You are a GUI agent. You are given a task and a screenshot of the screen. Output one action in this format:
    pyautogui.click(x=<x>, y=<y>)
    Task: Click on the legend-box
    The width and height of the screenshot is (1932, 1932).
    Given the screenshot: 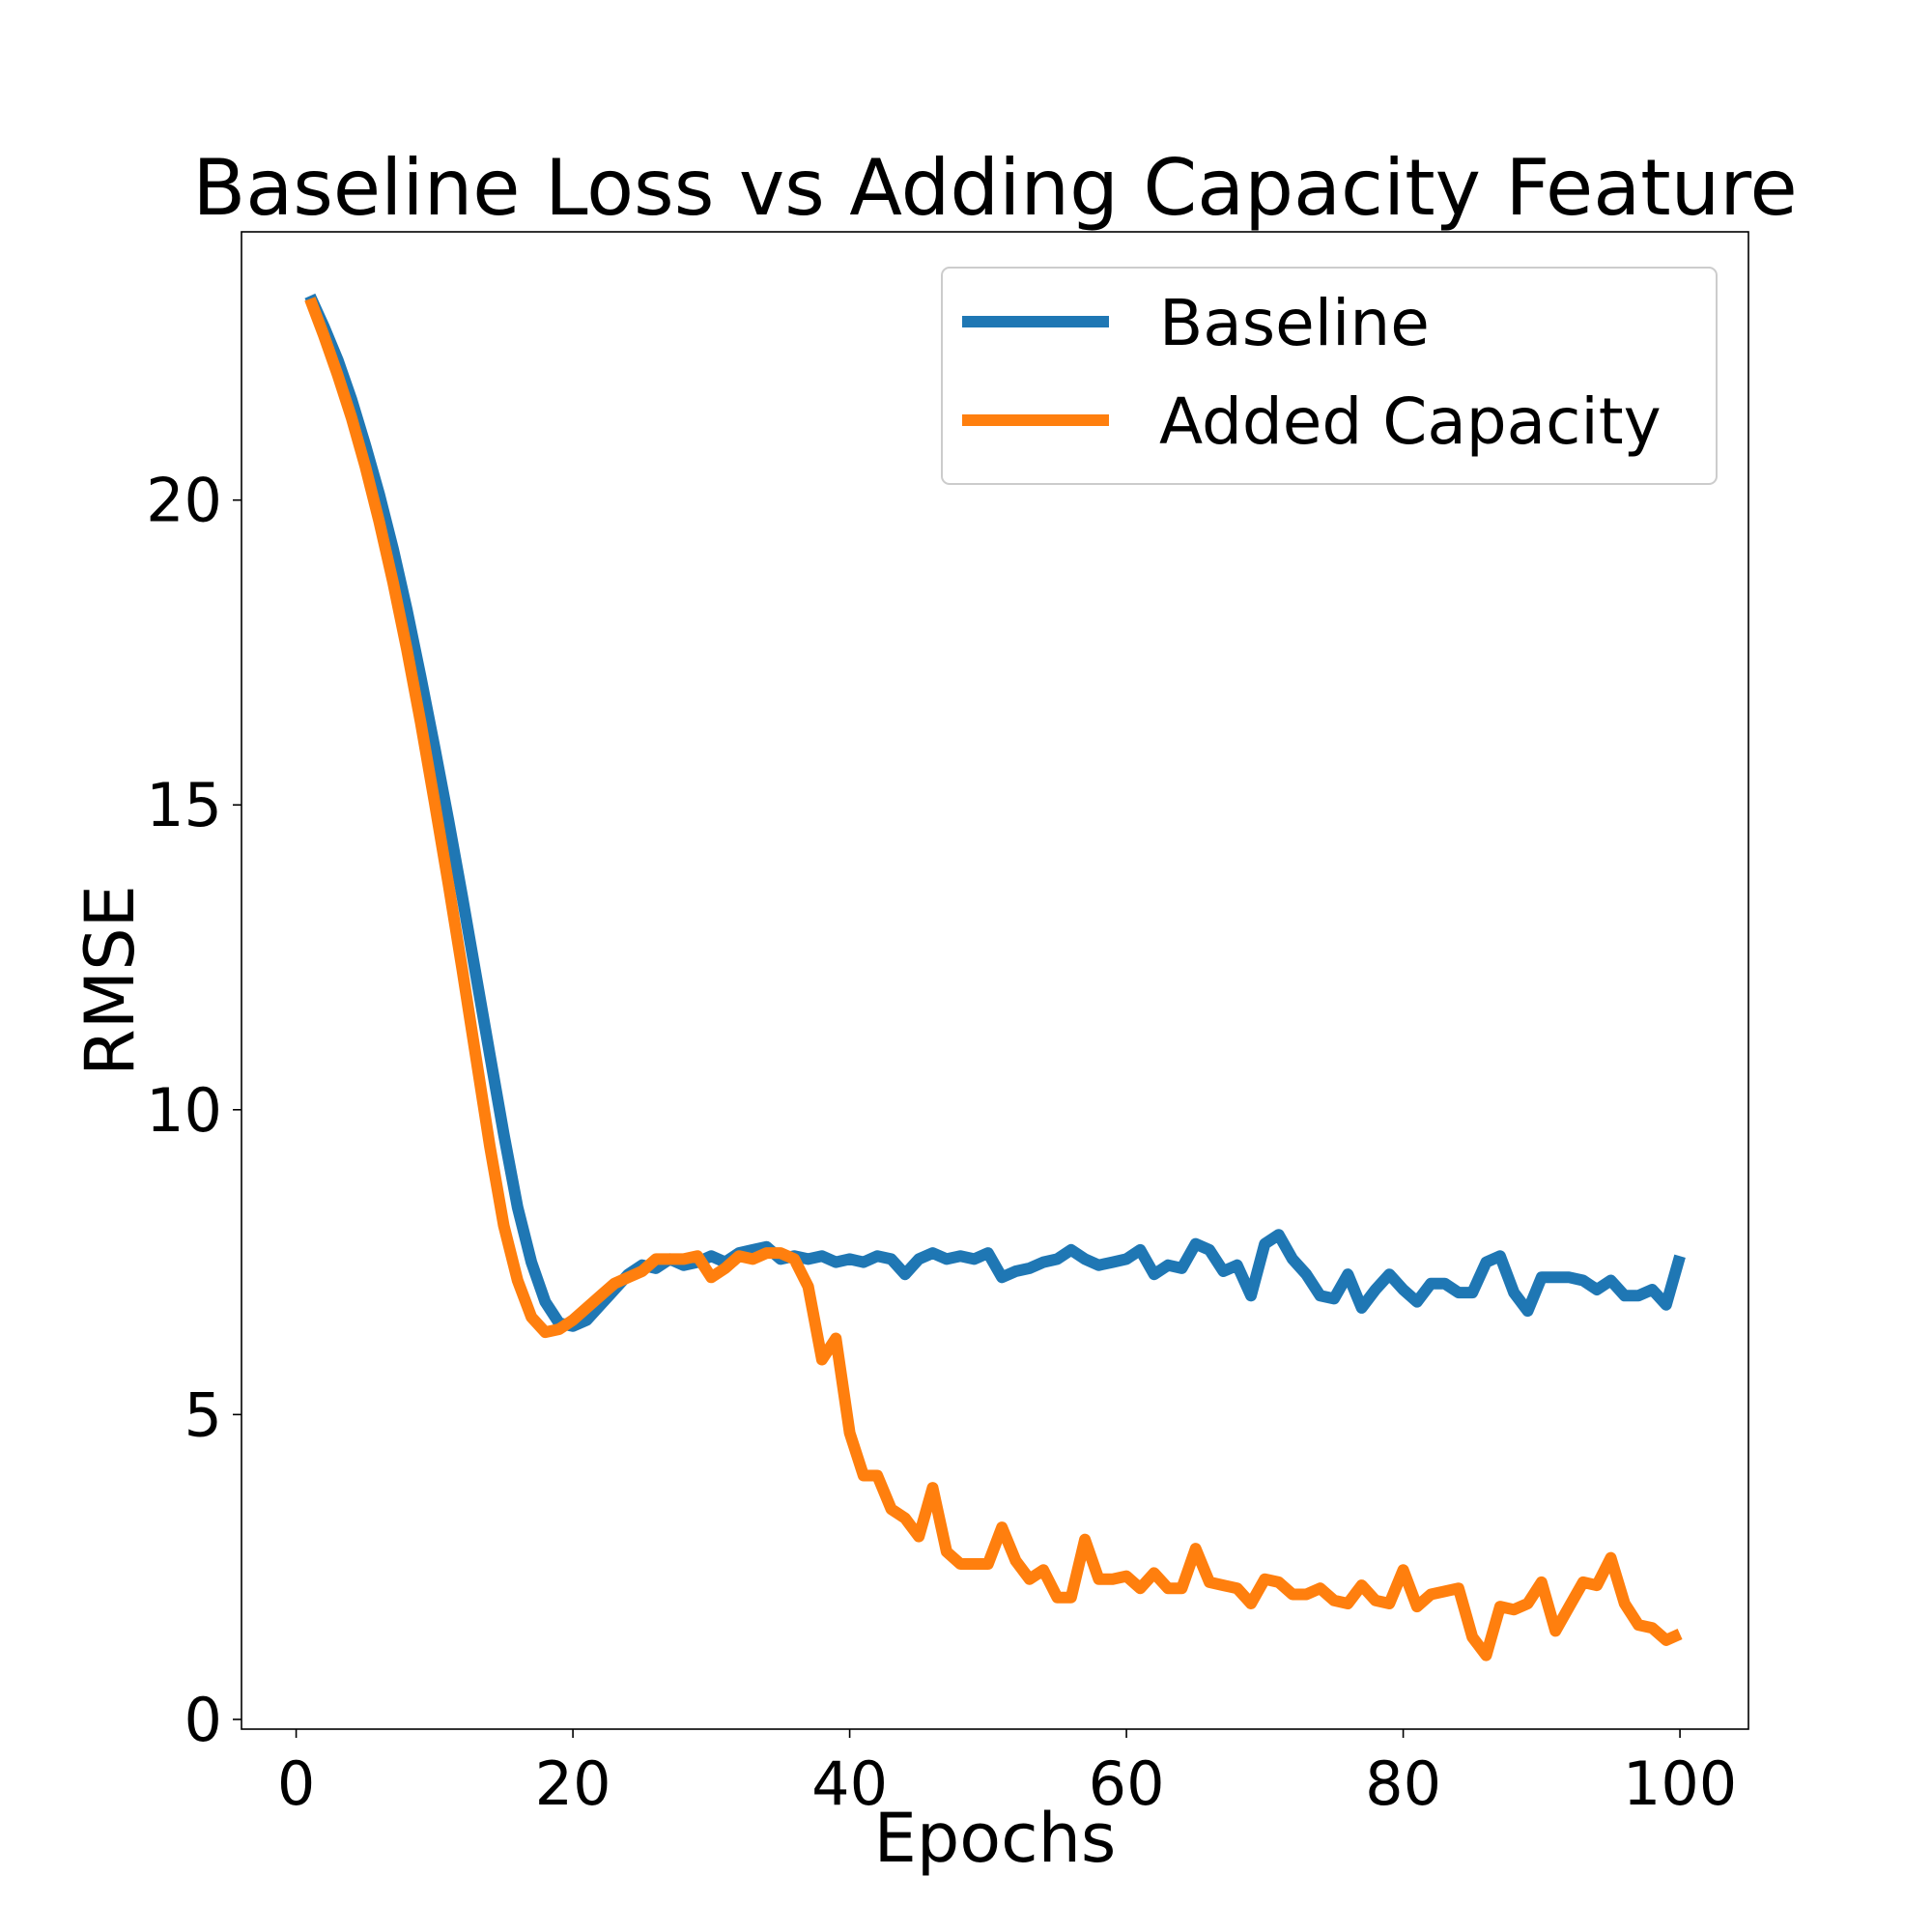 What is the action you would take?
    pyautogui.click(x=1329, y=376)
    